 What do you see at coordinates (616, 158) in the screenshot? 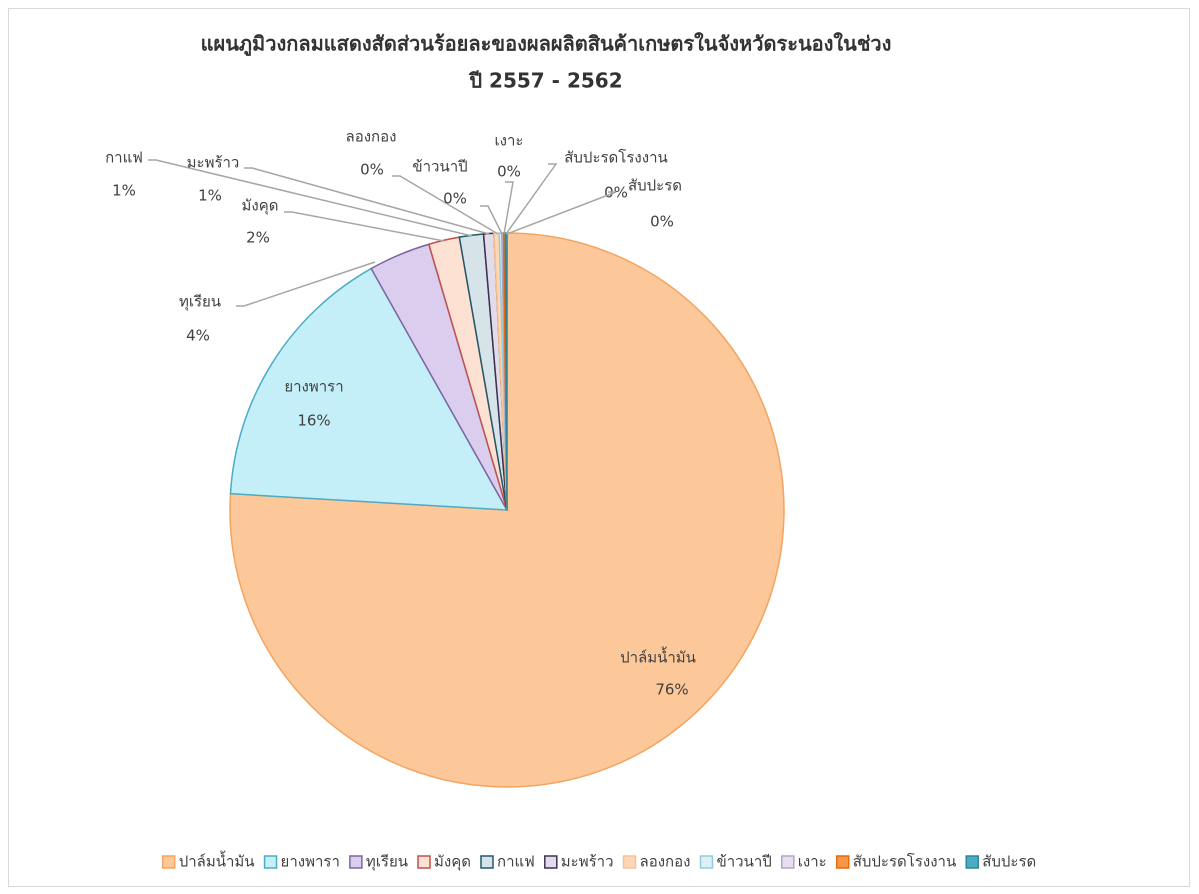
I see `data-label-name: สับปะรดโรงงาน` at bounding box center [616, 158].